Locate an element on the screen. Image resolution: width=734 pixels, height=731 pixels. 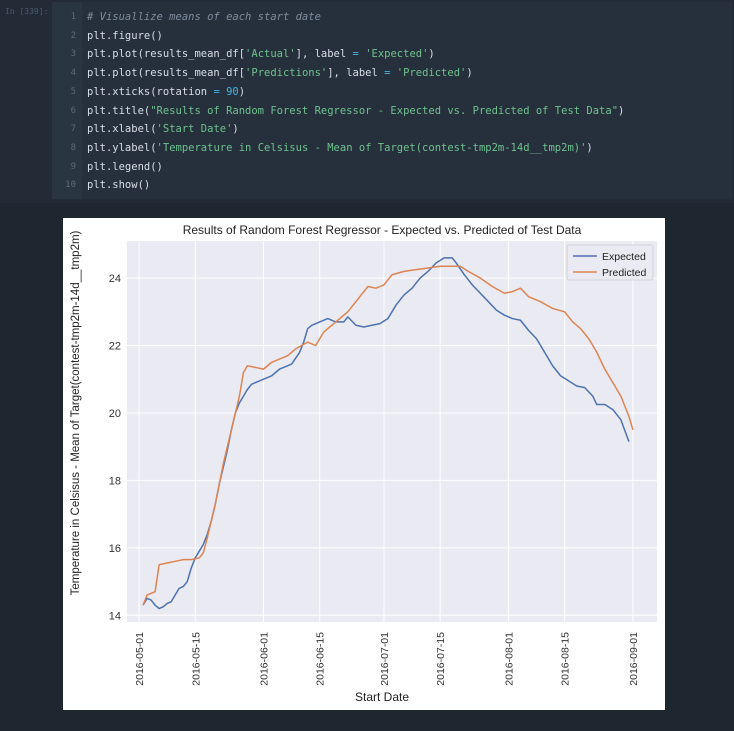
code-token: 'Expected' is located at coordinates (397, 54).